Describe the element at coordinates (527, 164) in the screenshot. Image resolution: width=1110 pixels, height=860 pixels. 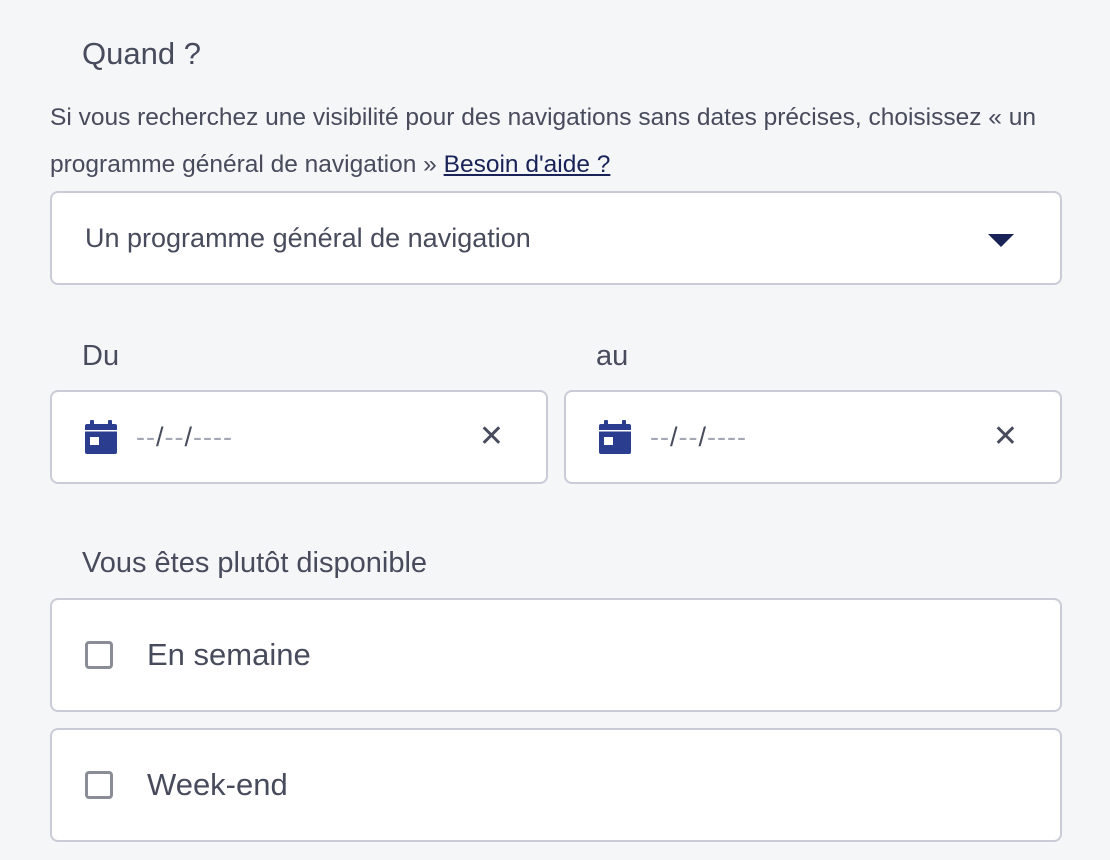
I see `help-link: Besoin d'aide ?` at that location.